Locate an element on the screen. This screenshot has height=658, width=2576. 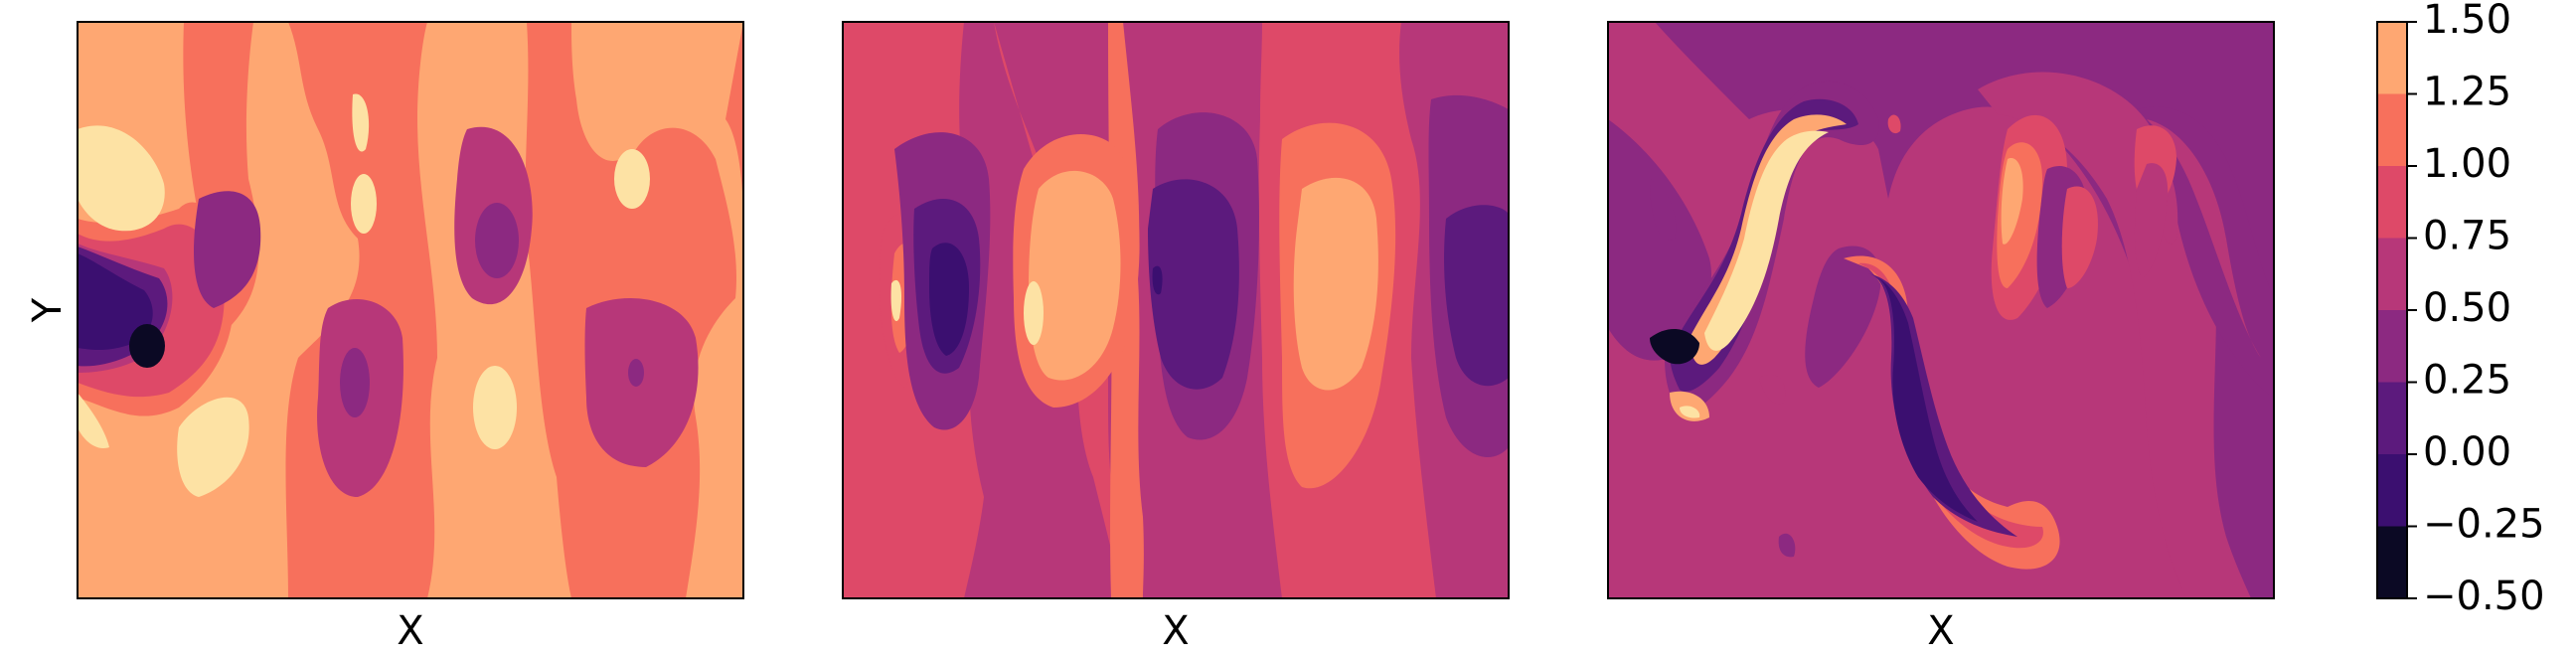
colorbar-tick-label: 1.00 is located at coordinates (2467, 164).